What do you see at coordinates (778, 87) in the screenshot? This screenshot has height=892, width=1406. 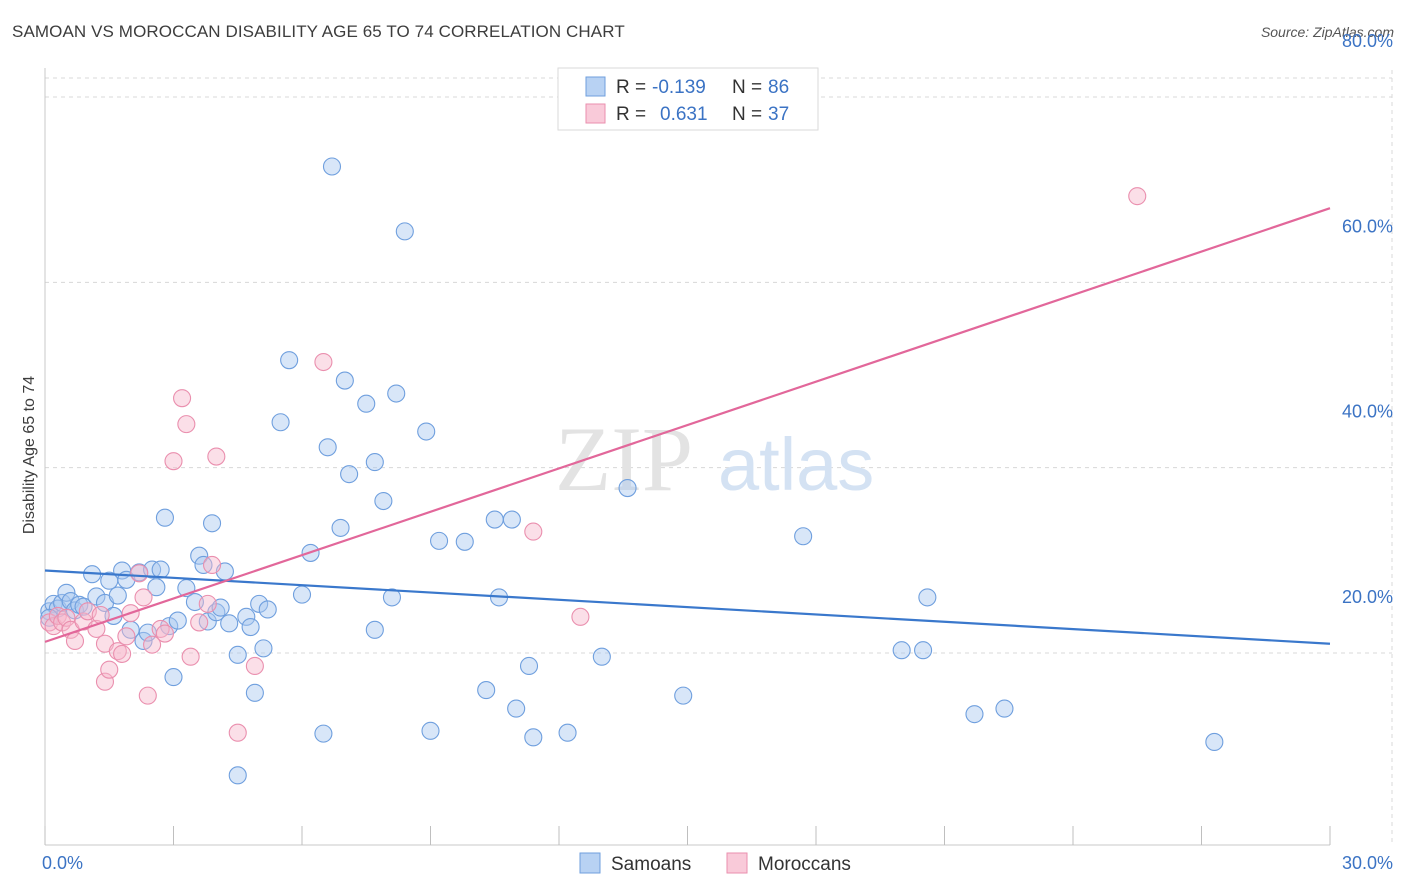 I see `legend-n-value-samoans: 86` at bounding box center [778, 87].